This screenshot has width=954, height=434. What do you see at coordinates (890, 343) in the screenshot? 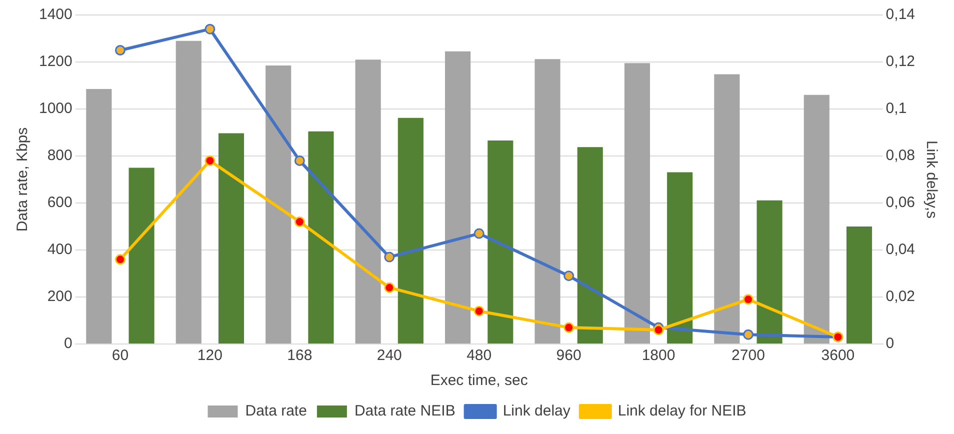
I see `y2-tick-label: 0` at bounding box center [890, 343].